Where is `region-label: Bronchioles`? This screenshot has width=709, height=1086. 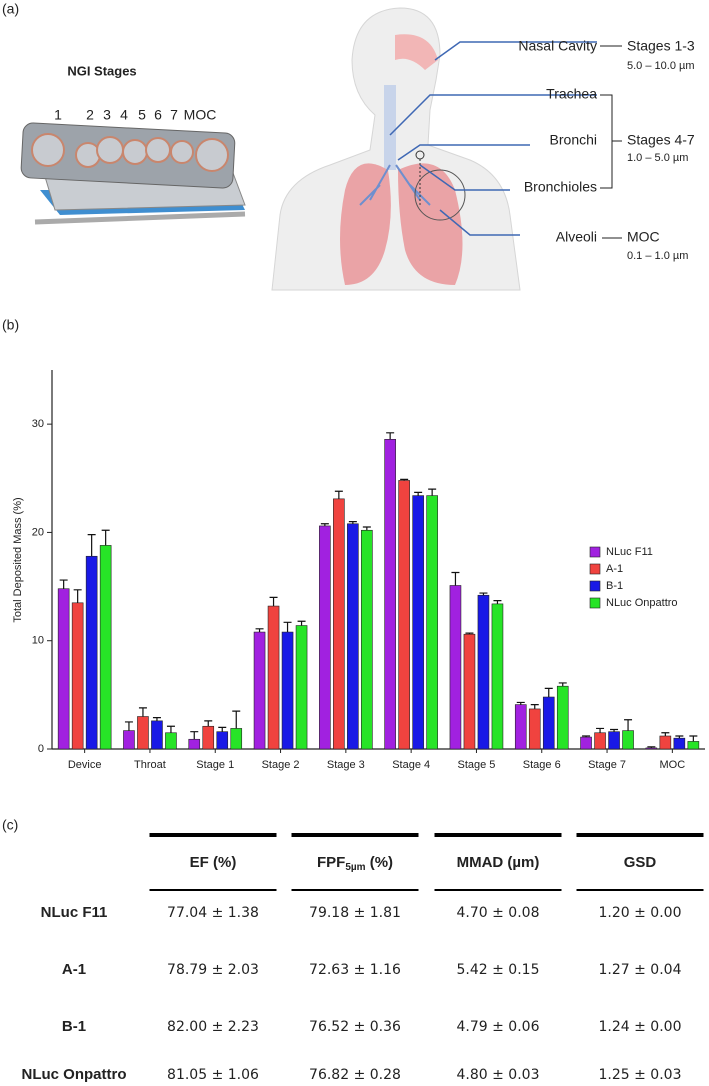 region-label: Bronchioles is located at coordinates (560, 187).